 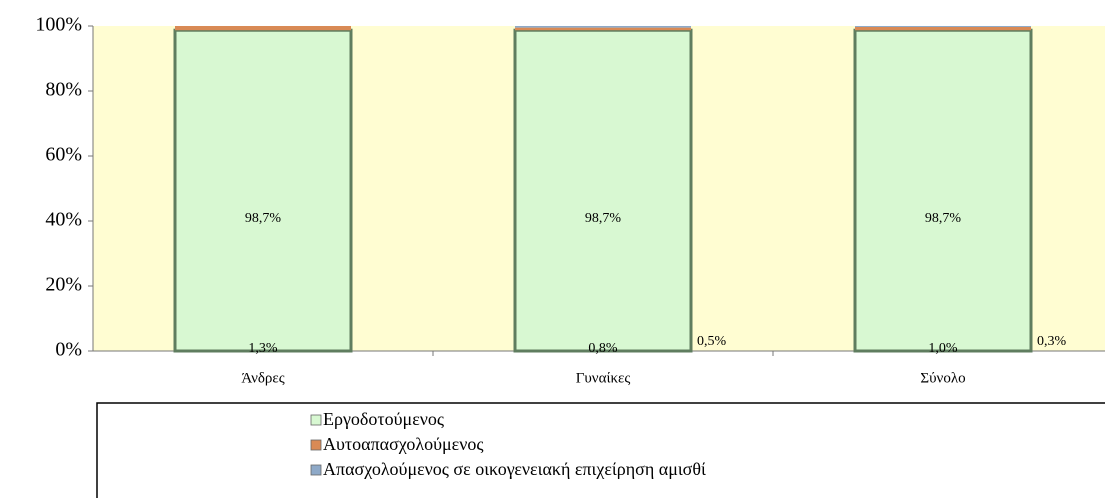 I want to click on x-tick-label: Άνδρες, so click(x=262, y=378).